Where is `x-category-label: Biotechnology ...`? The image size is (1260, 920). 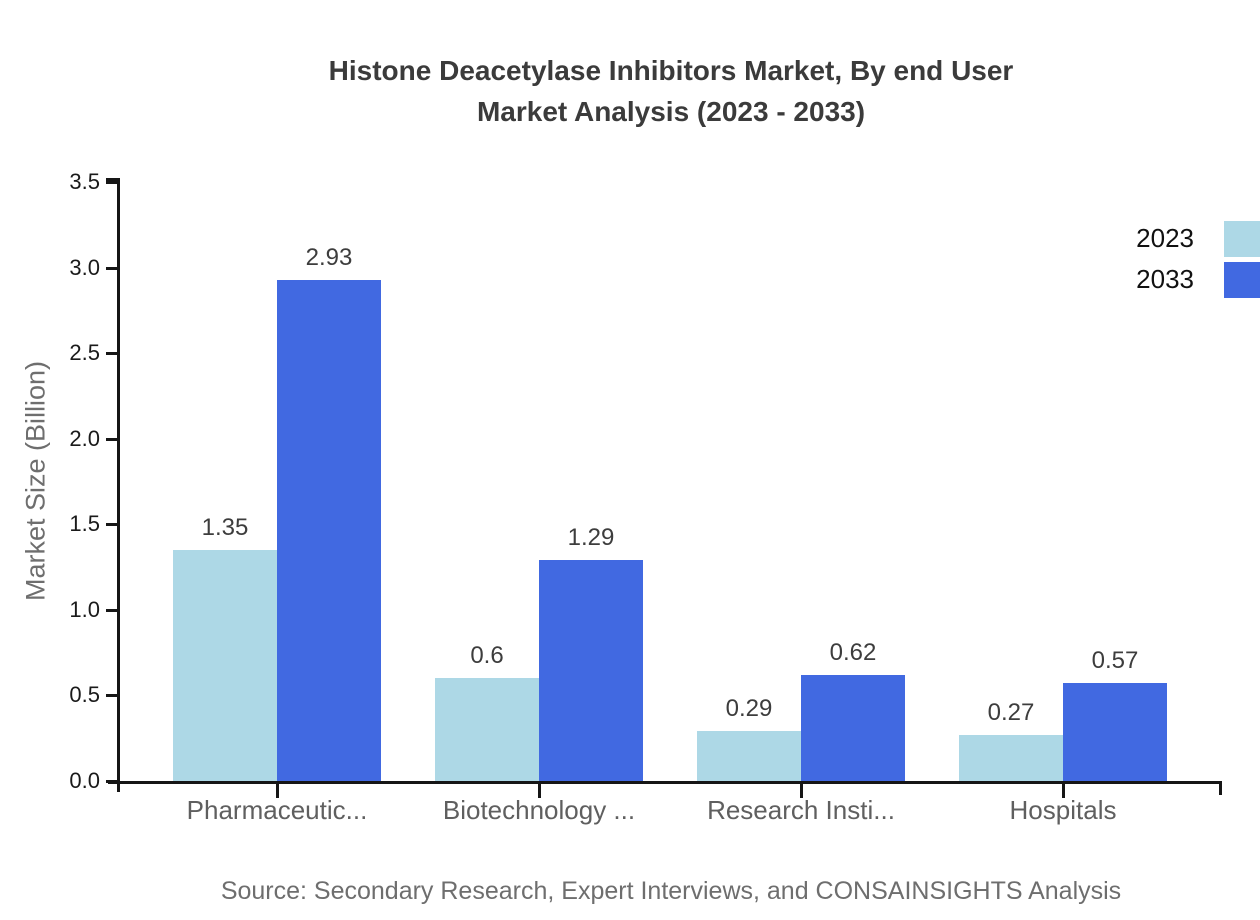
x-category-label: Biotechnology ... is located at coordinates (539, 810).